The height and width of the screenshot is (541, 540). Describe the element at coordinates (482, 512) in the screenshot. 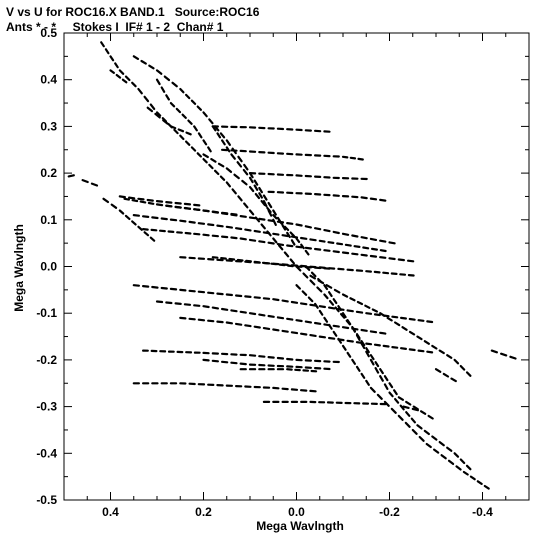

I see `x-tick-label: -0.4` at that location.